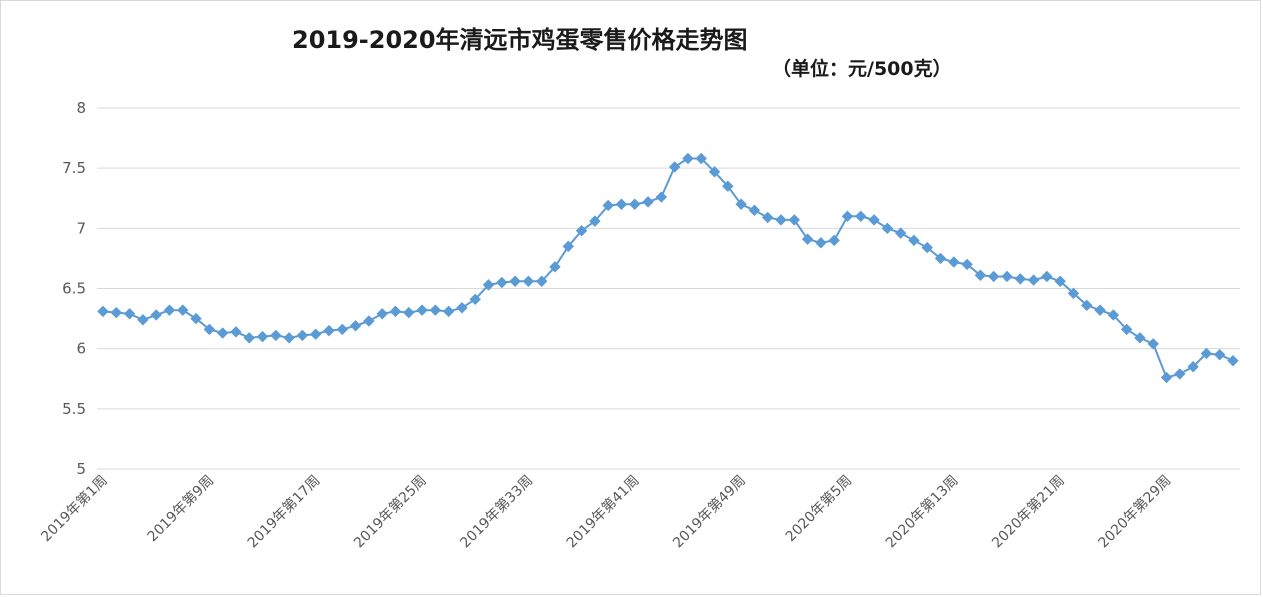  I want to click on chart-unit-subtitle: （单位：元/500克）, so click(862, 69).